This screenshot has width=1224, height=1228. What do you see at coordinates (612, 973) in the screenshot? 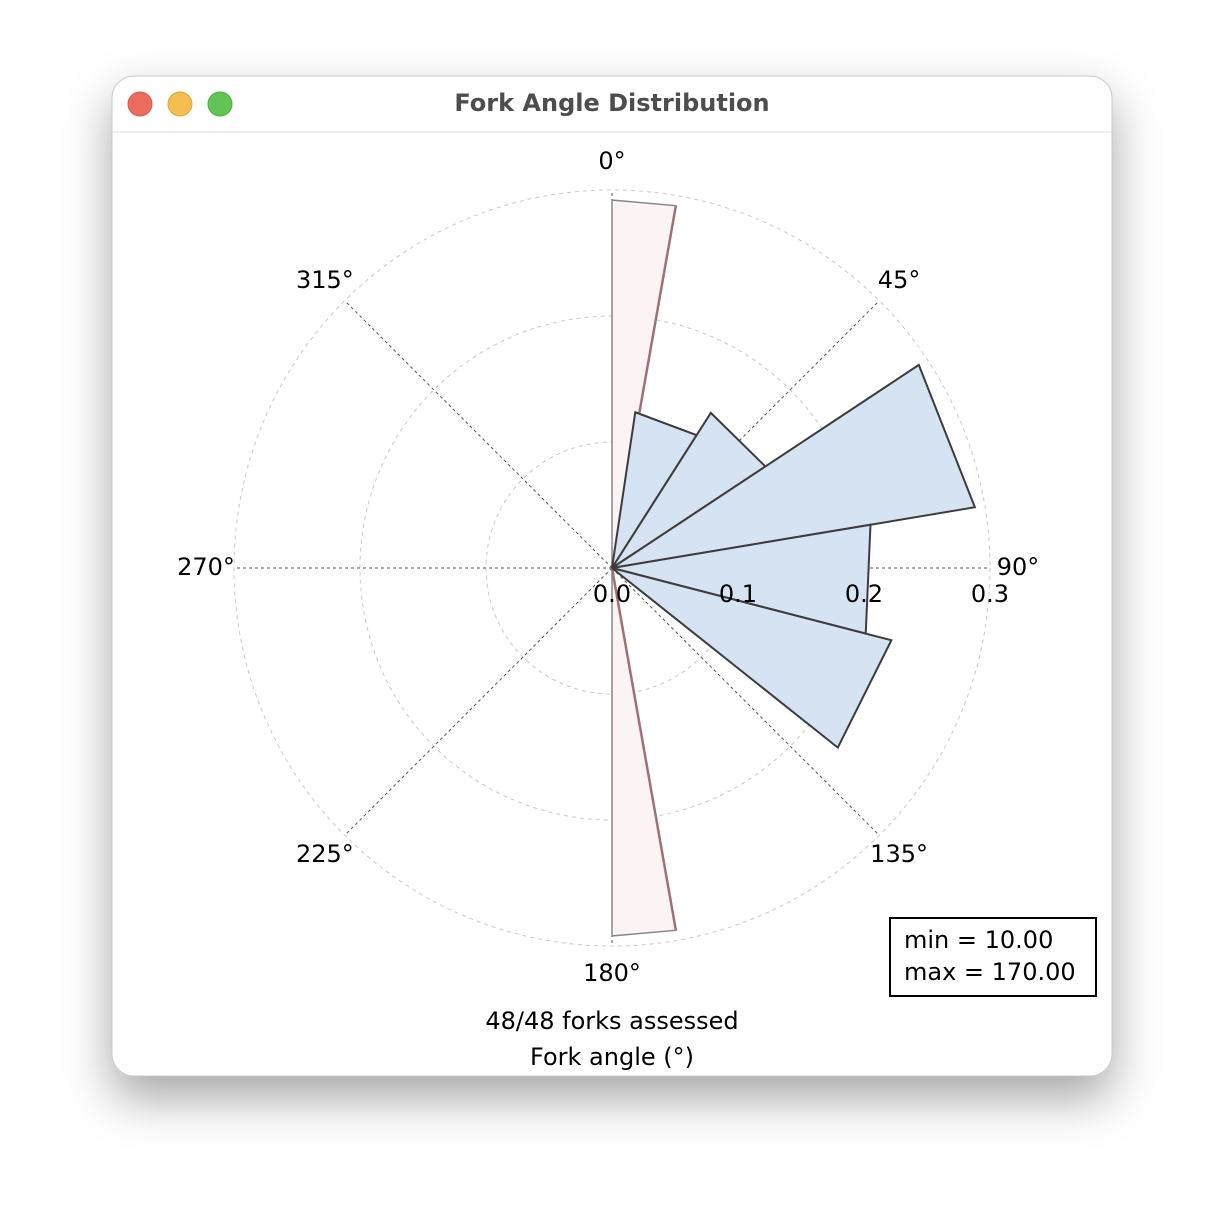
I see `theta-tick-label: 180°` at bounding box center [612, 973].